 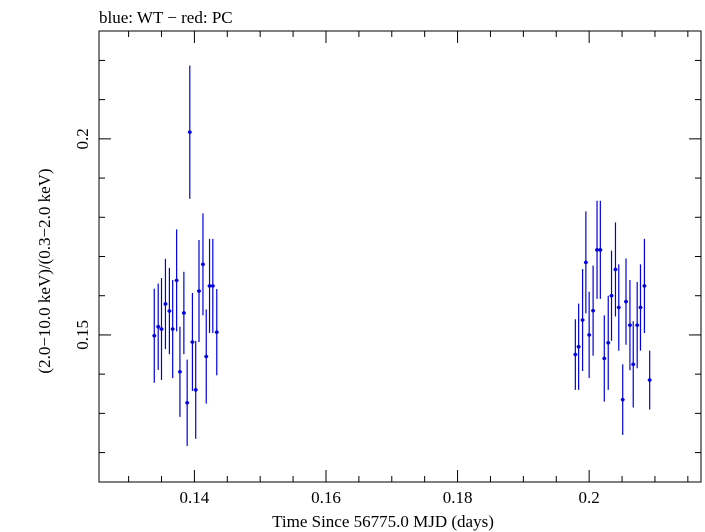 What do you see at coordinates (166, 17) in the screenshot?
I see `chart-title: blue: WT − red: PC` at bounding box center [166, 17].